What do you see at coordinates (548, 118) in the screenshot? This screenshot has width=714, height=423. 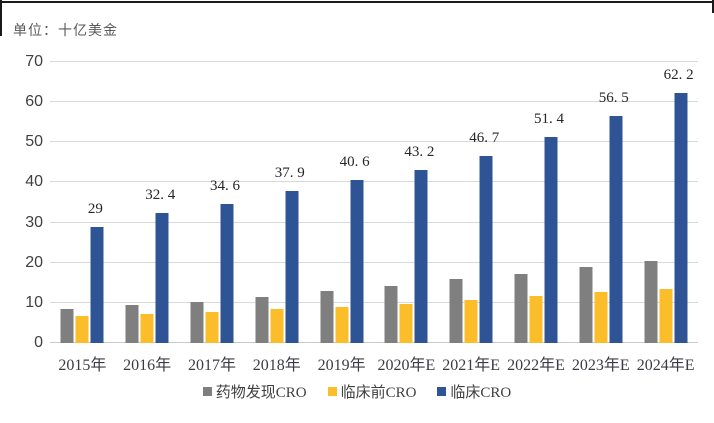 I see `data-label: 51. 4` at bounding box center [548, 118].